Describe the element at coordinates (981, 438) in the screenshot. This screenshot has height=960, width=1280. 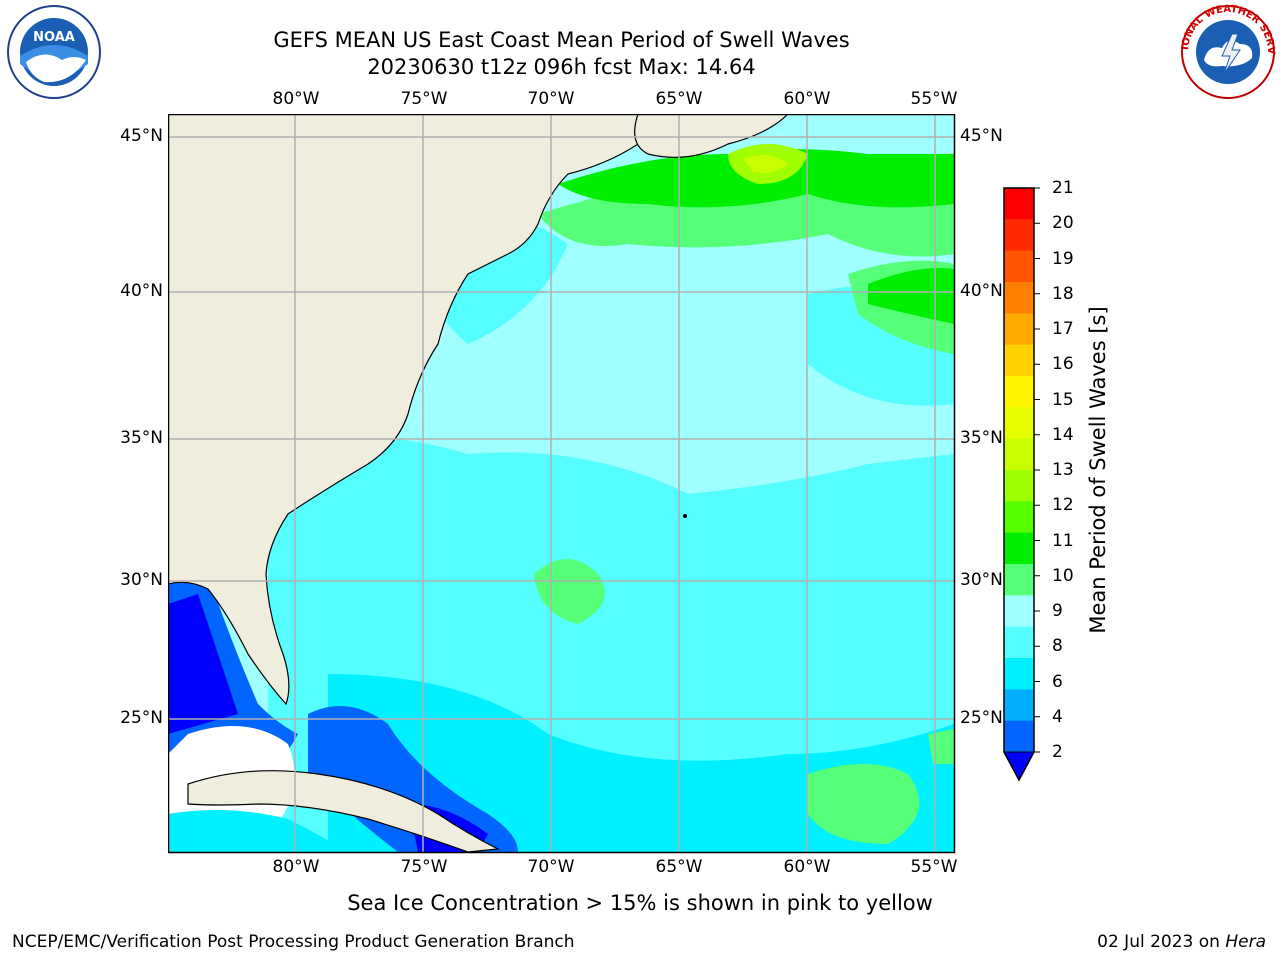
I see `latitude-label-right: 35°N` at that location.